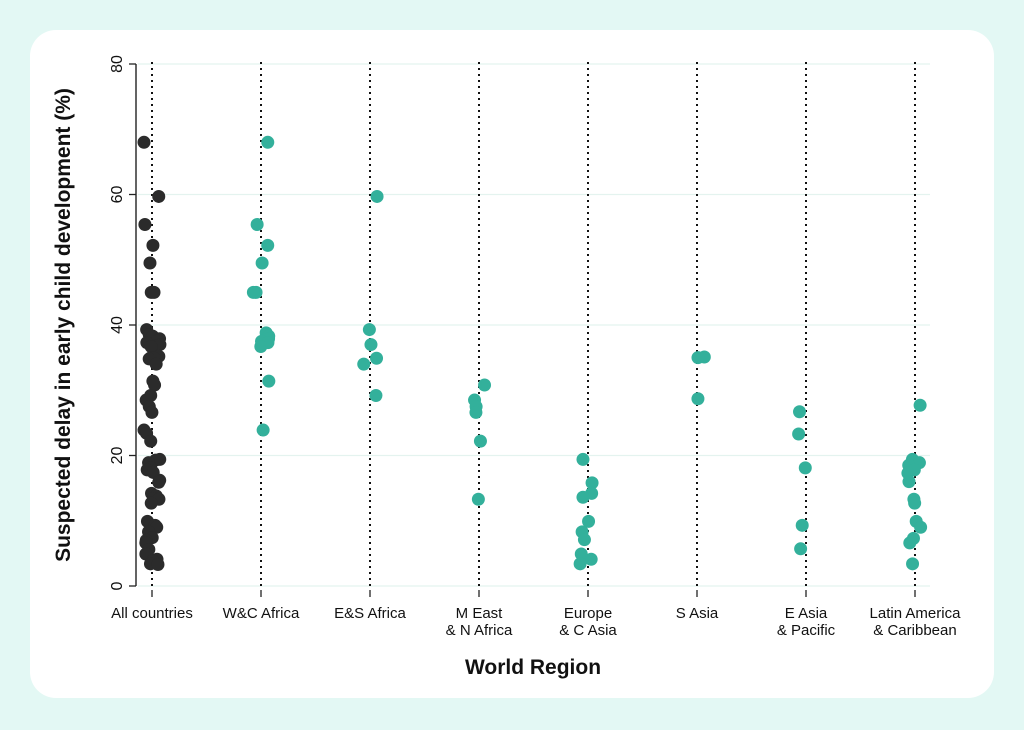  I want to click on x-tick-label-line: & Pacific, so click(806, 630).